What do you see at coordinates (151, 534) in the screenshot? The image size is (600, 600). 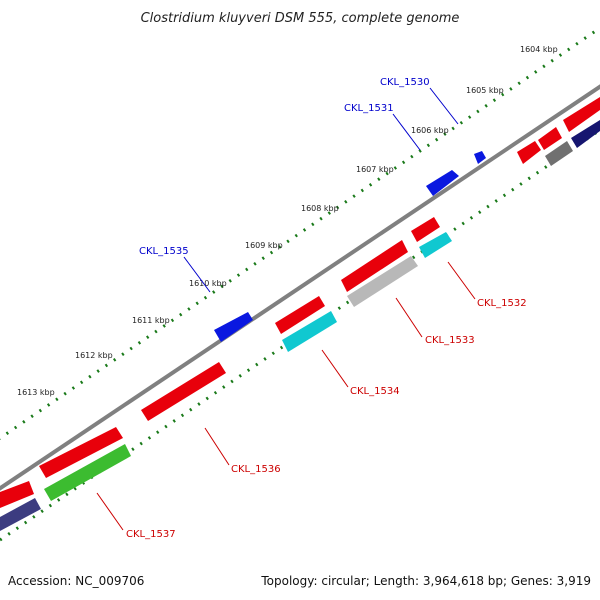 I see `gene-label: CKL_1537` at bounding box center [151, 534].